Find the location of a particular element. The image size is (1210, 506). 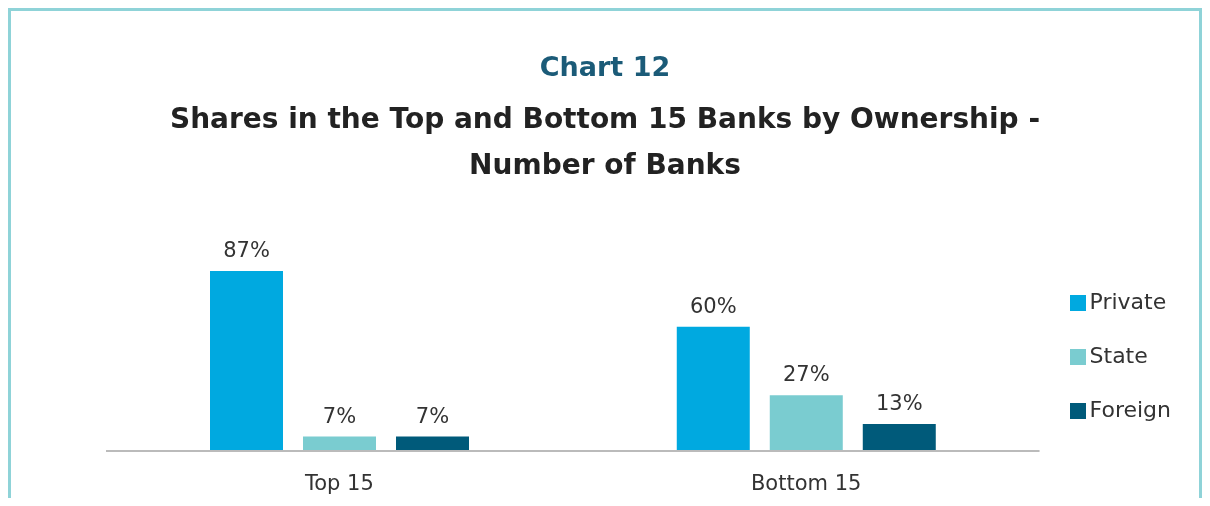

chart-title: Chart 12 is located at coordinates (605, 66).